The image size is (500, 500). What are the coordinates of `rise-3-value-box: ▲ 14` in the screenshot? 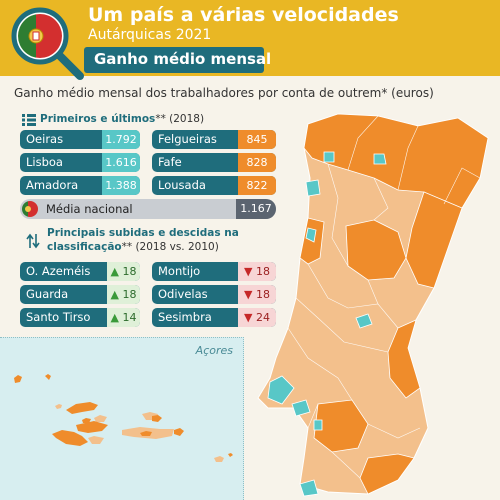 It's located at (123, 317).